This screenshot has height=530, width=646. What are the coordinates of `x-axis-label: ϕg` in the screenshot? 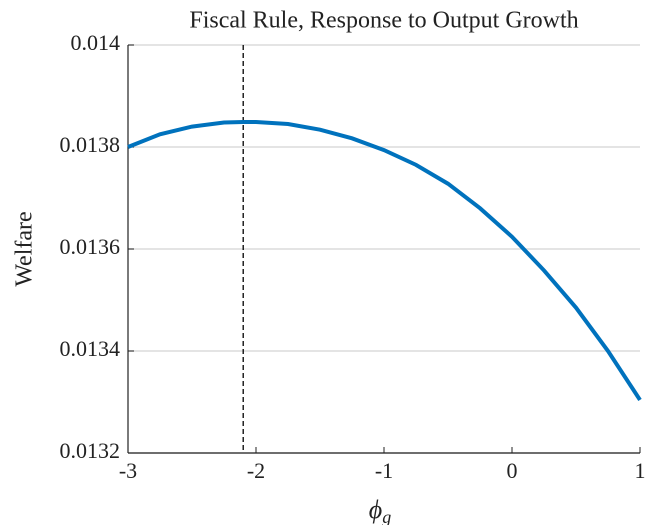 It's located at (380, 510).